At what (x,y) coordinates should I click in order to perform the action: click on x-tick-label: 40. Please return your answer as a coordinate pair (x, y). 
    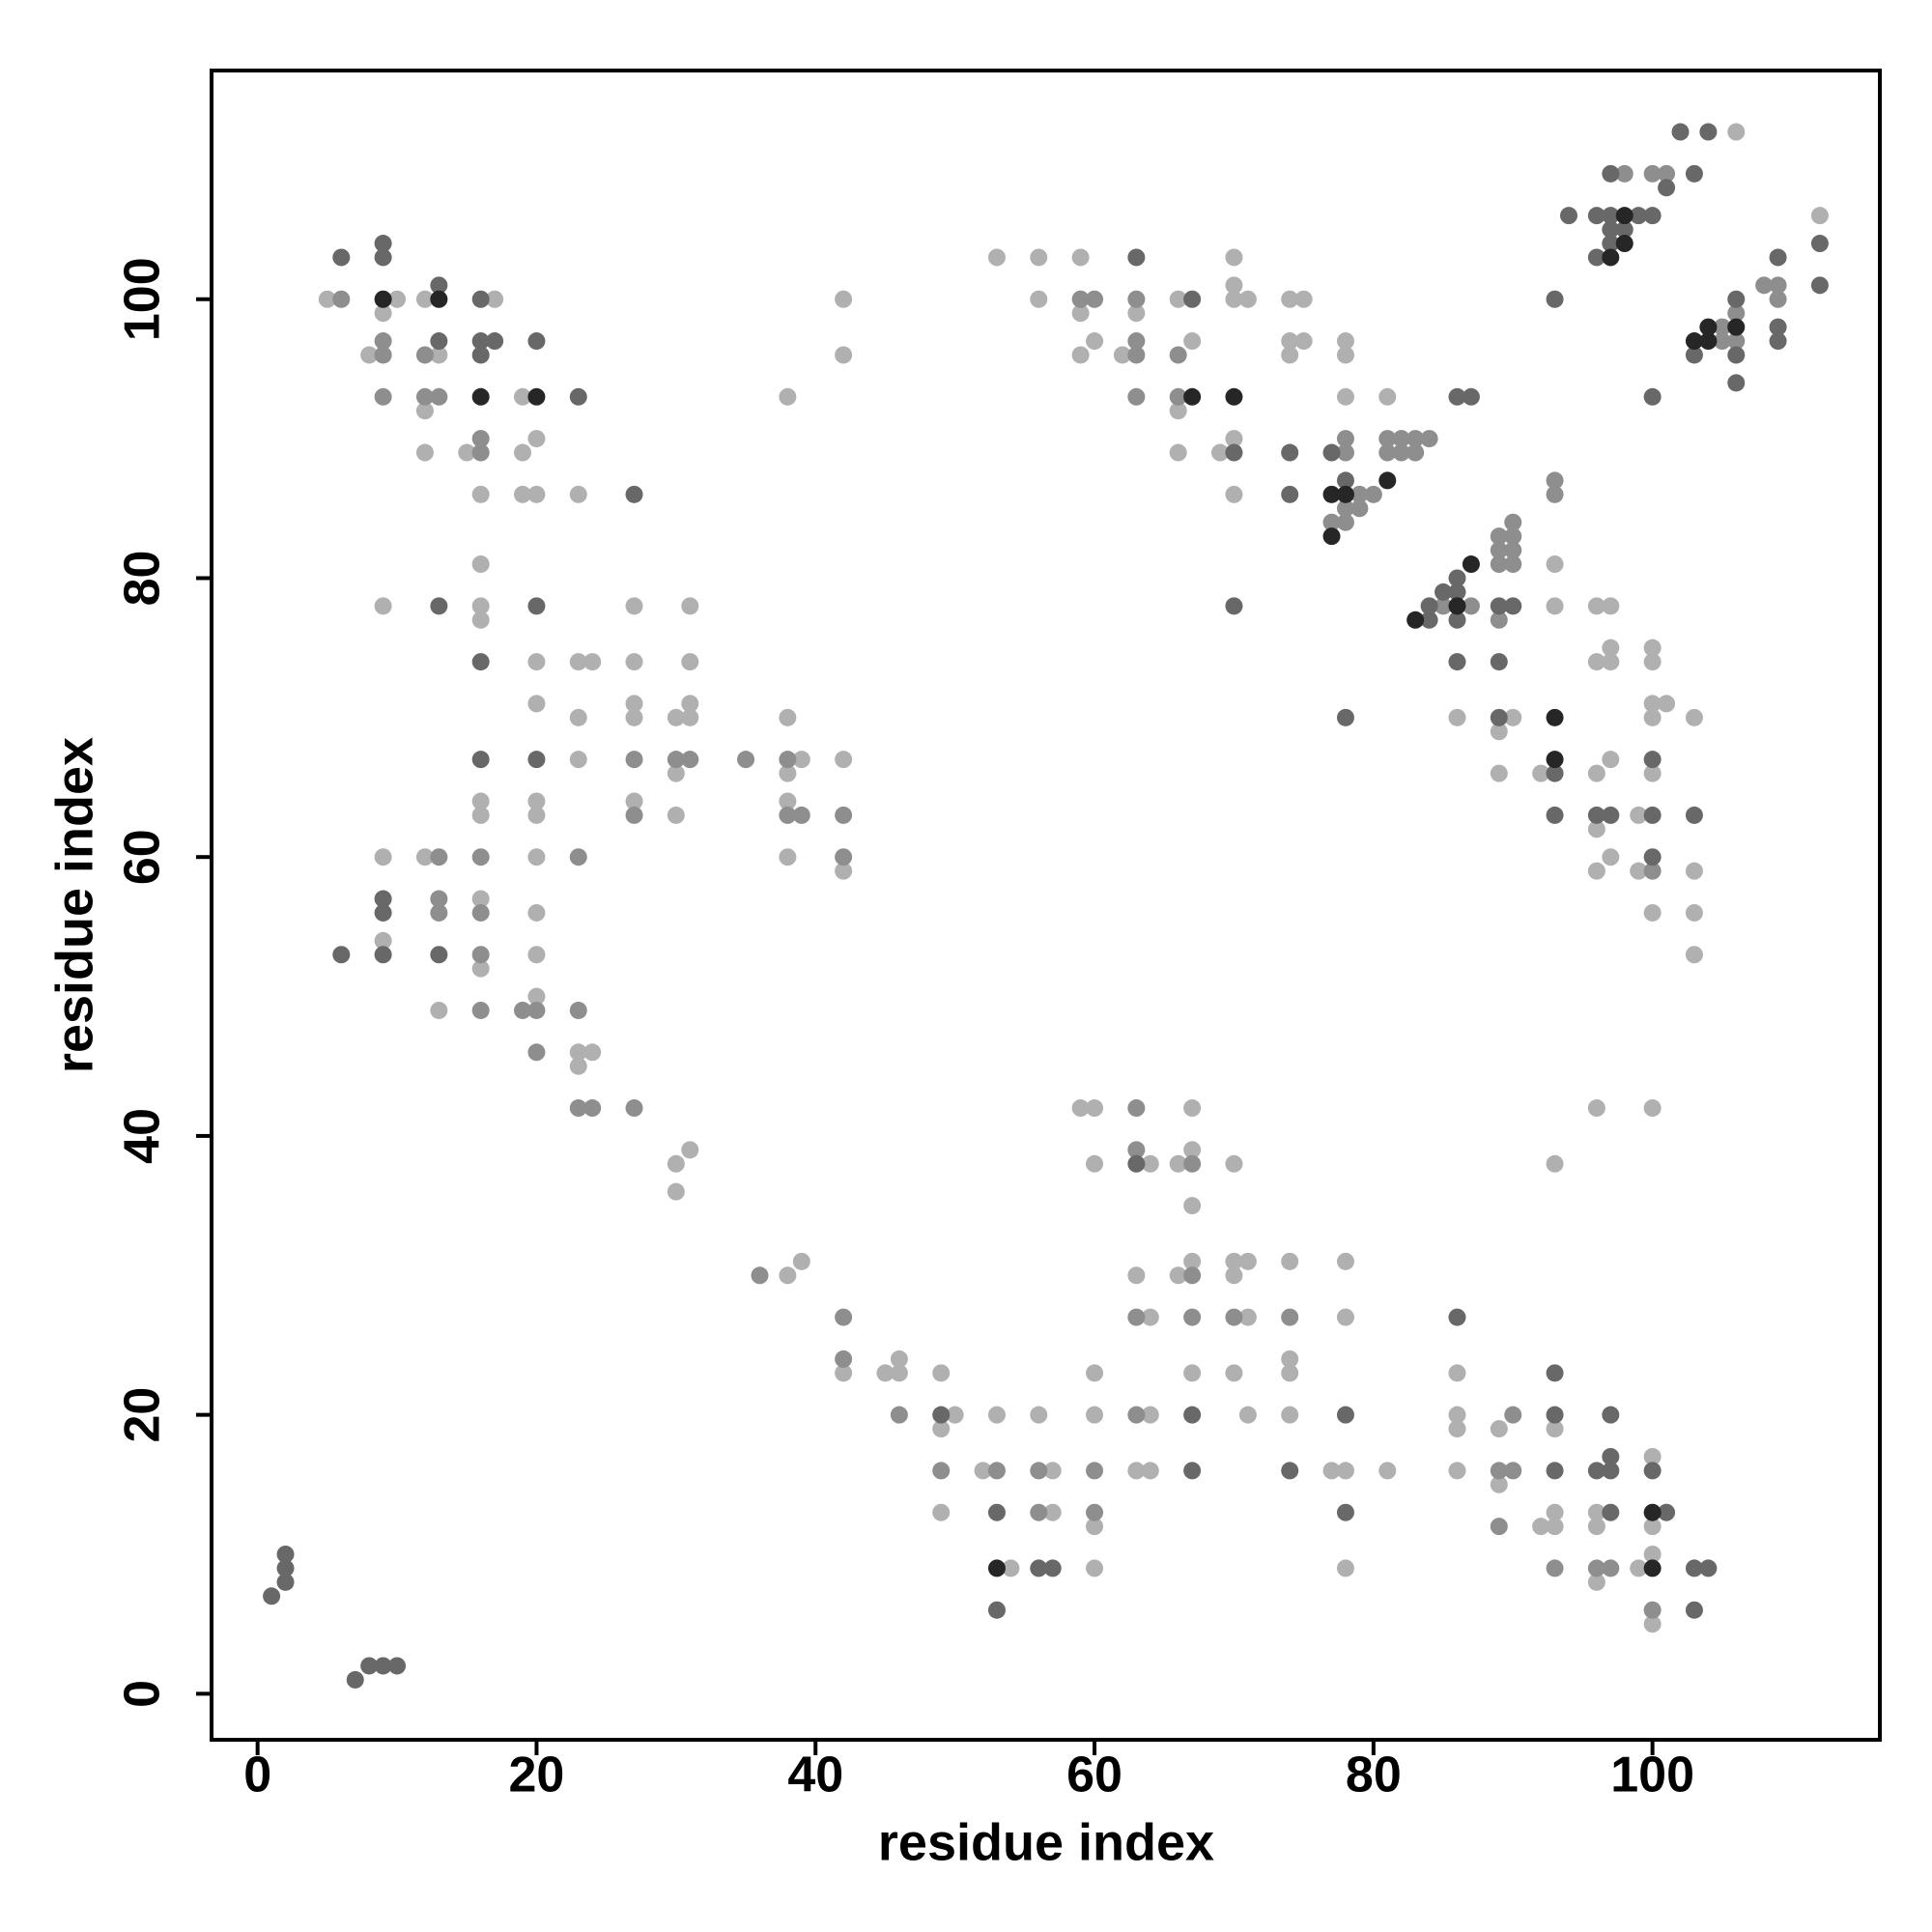
    Looking at the image, I should click on (815, 1775).